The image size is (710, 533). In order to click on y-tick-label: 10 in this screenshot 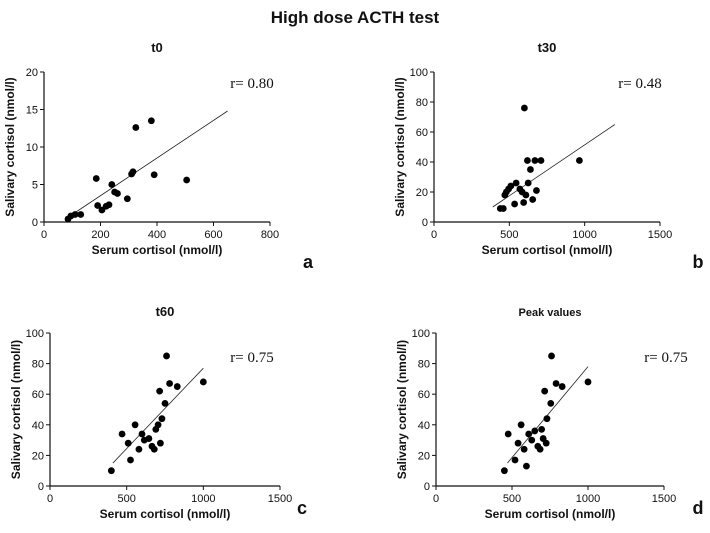, I will do `click(32, 148)`.